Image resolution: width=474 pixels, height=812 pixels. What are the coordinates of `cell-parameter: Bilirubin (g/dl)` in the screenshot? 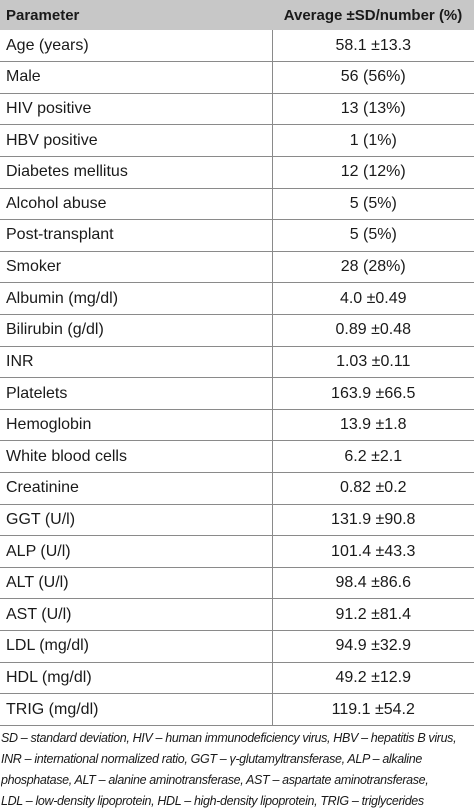 It's located at (136, 330).